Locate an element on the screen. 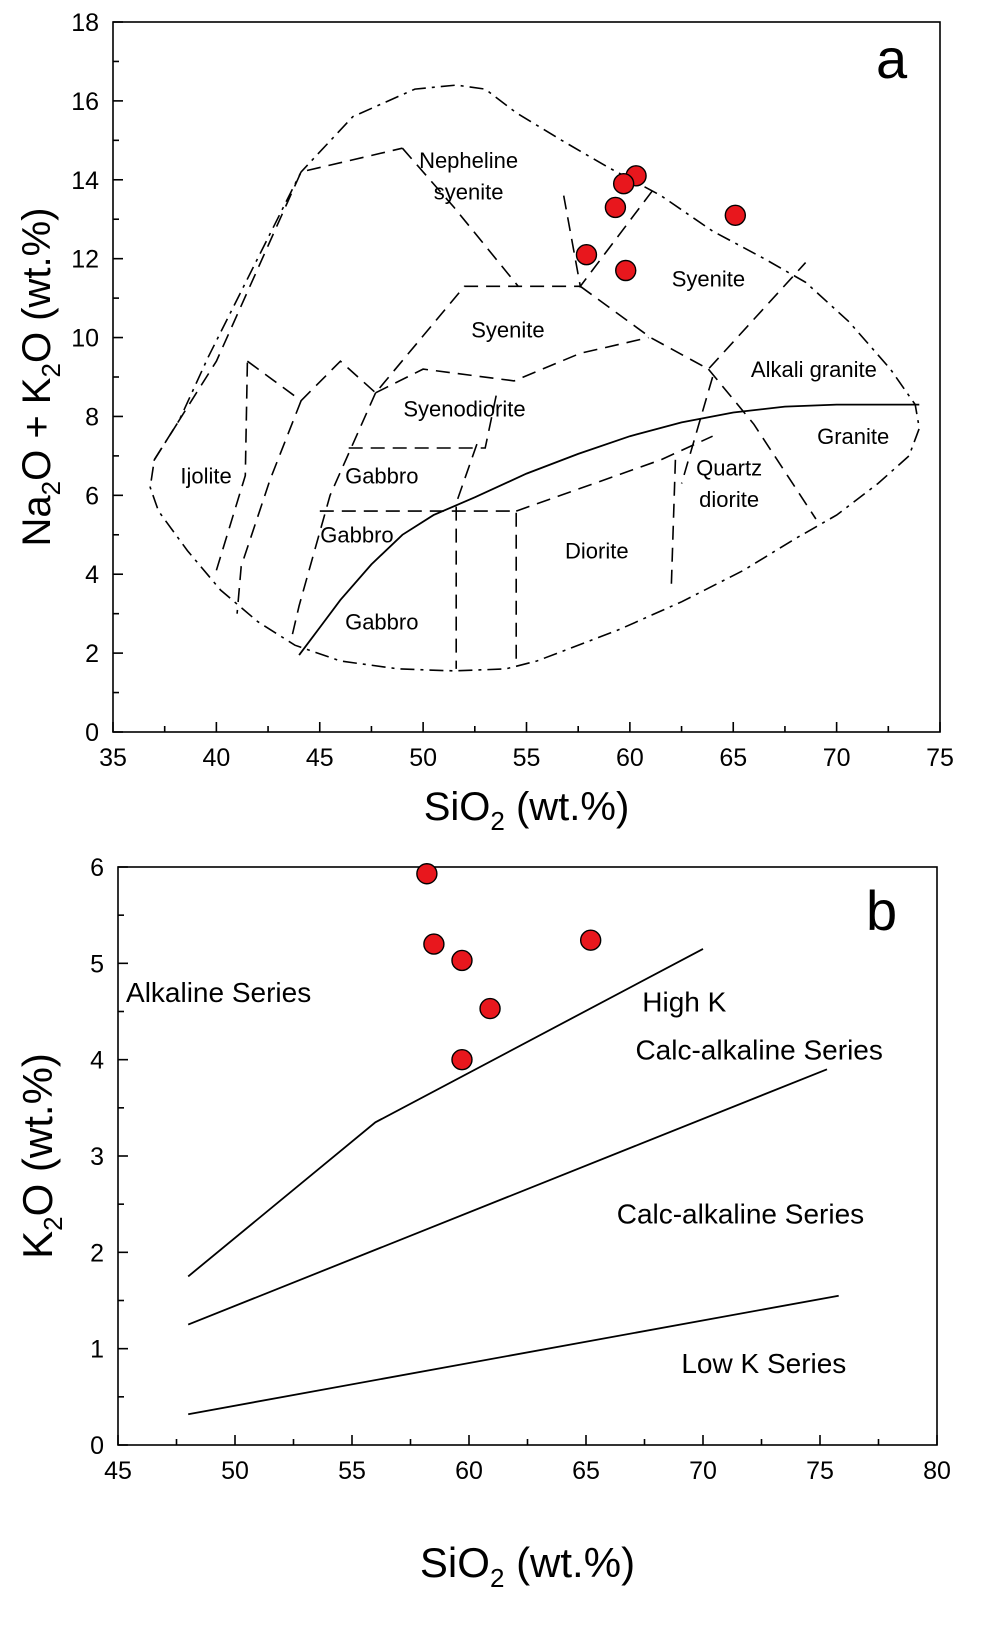  field-label: Alkali granite is located at coordinates (814, 369).